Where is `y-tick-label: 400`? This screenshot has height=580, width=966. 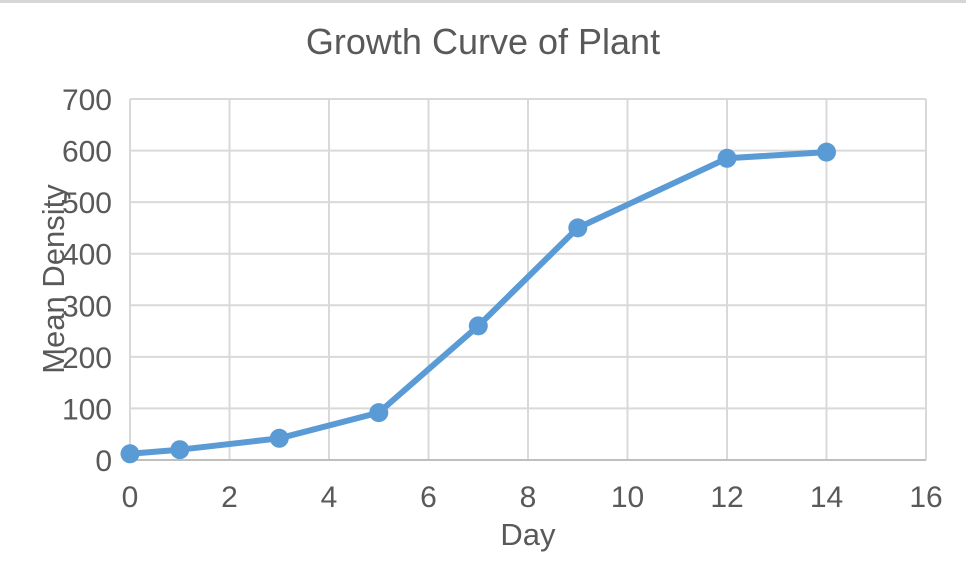 y-tick-label: 400 is located at coordinates (87, 255).